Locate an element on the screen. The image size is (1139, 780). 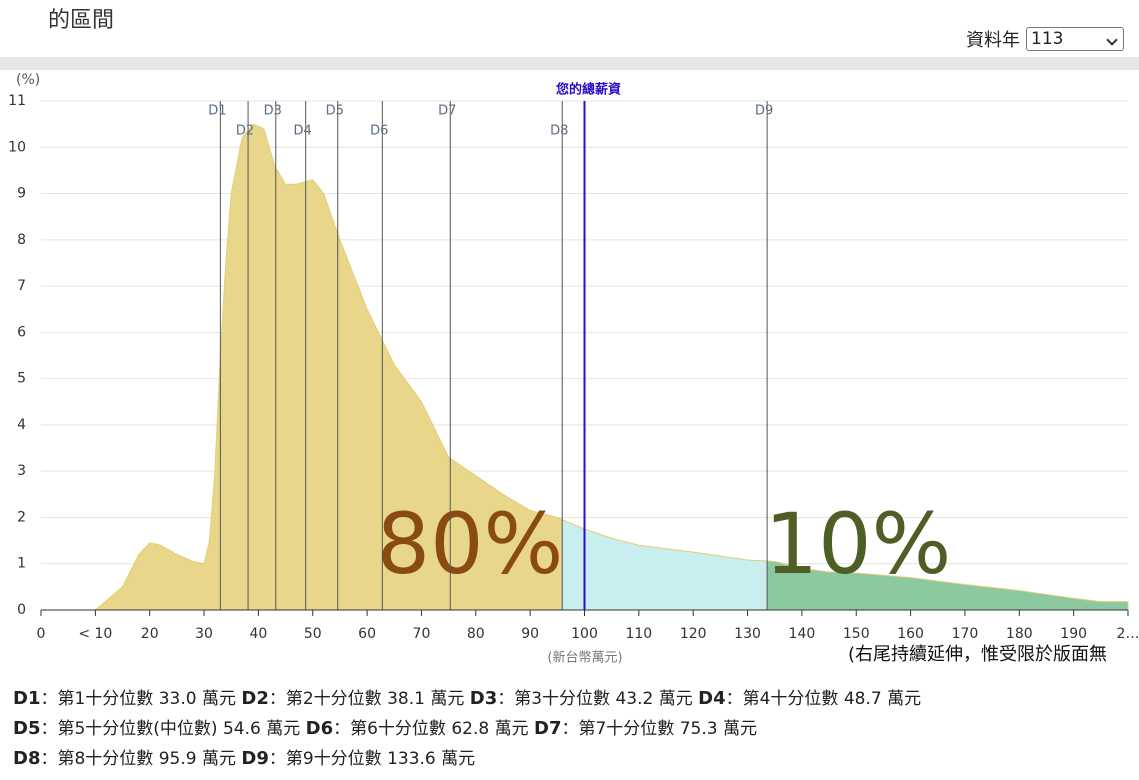
x-tick-label: 120 is located at coordinates (693, 634).